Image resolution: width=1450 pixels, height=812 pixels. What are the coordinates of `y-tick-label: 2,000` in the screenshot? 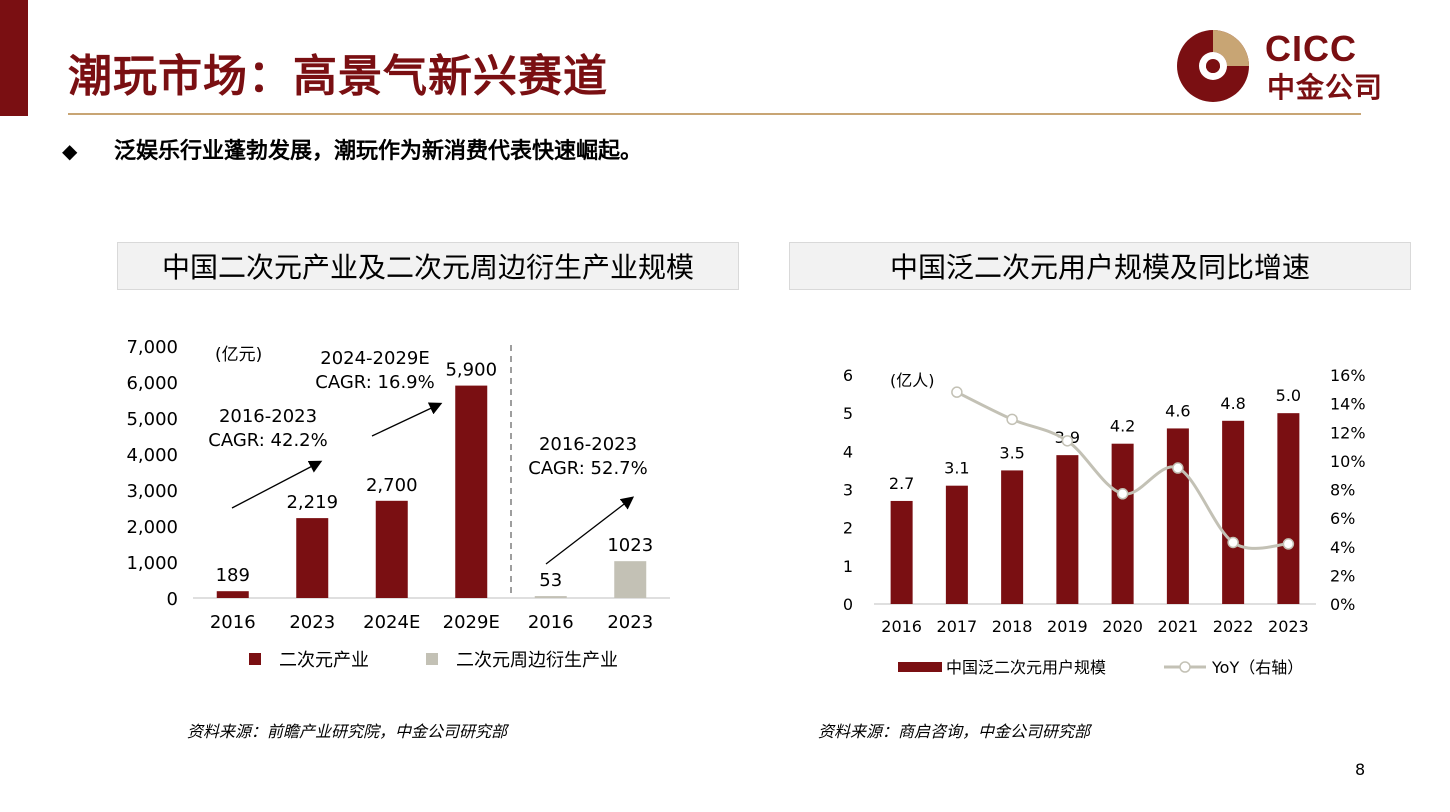 It's located at (152, 527).